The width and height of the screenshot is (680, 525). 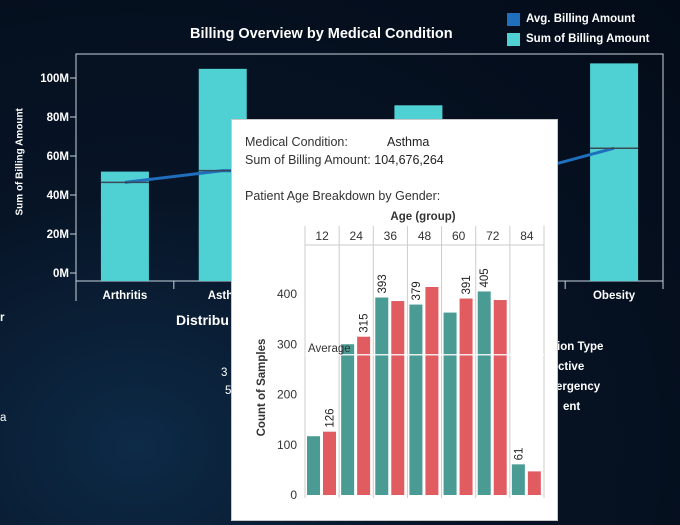 What do you see at coordinates (425, 236) in the screenshot?
I see `age-group-label: 48` at bounding box center [425, 236].